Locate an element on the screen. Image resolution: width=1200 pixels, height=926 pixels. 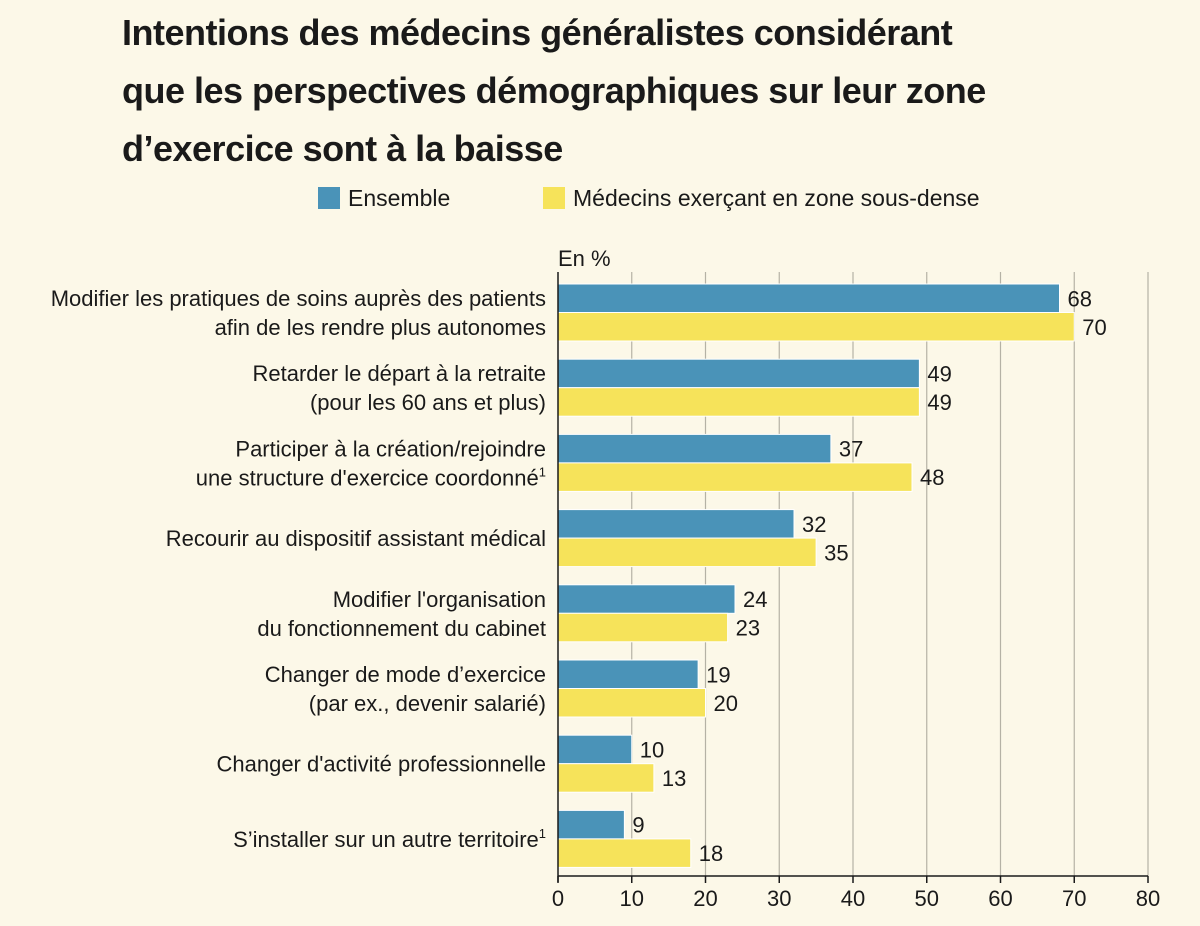
category-label-line: Retarder le départ à la retraite is located at coordinates (400, 373).